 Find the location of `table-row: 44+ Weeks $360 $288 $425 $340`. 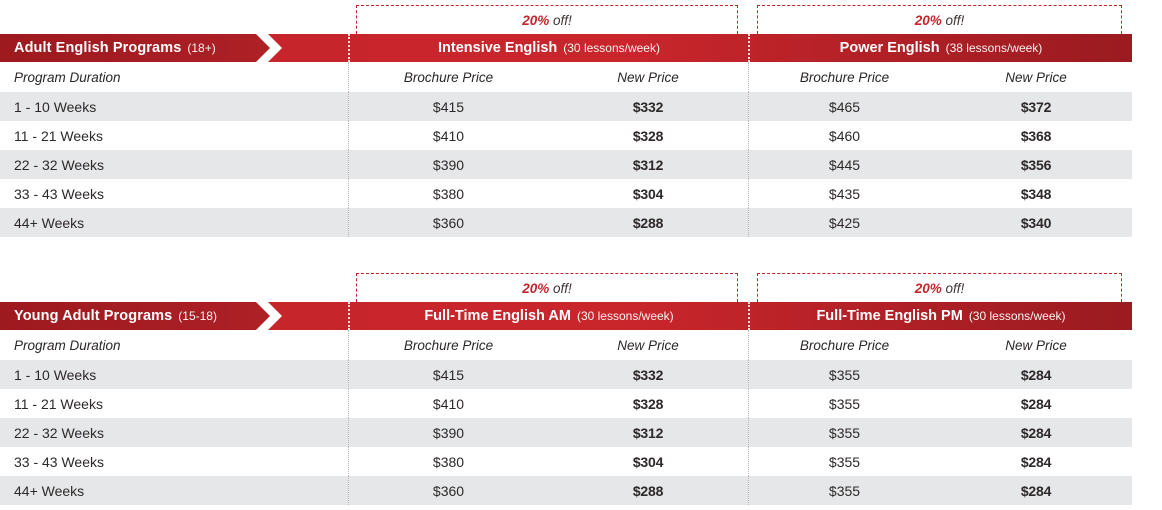

table-row: 44+ Weeks $360 $288 $425 $340 is located at coordinates (566, 222).